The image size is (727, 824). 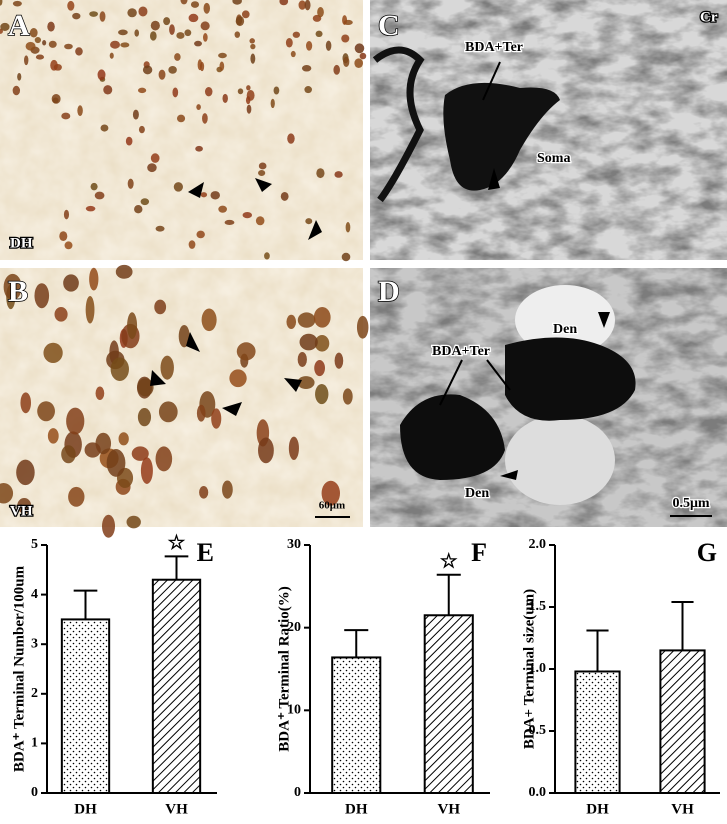 I want to click on panel-label: B, so click(x=18, y=291).